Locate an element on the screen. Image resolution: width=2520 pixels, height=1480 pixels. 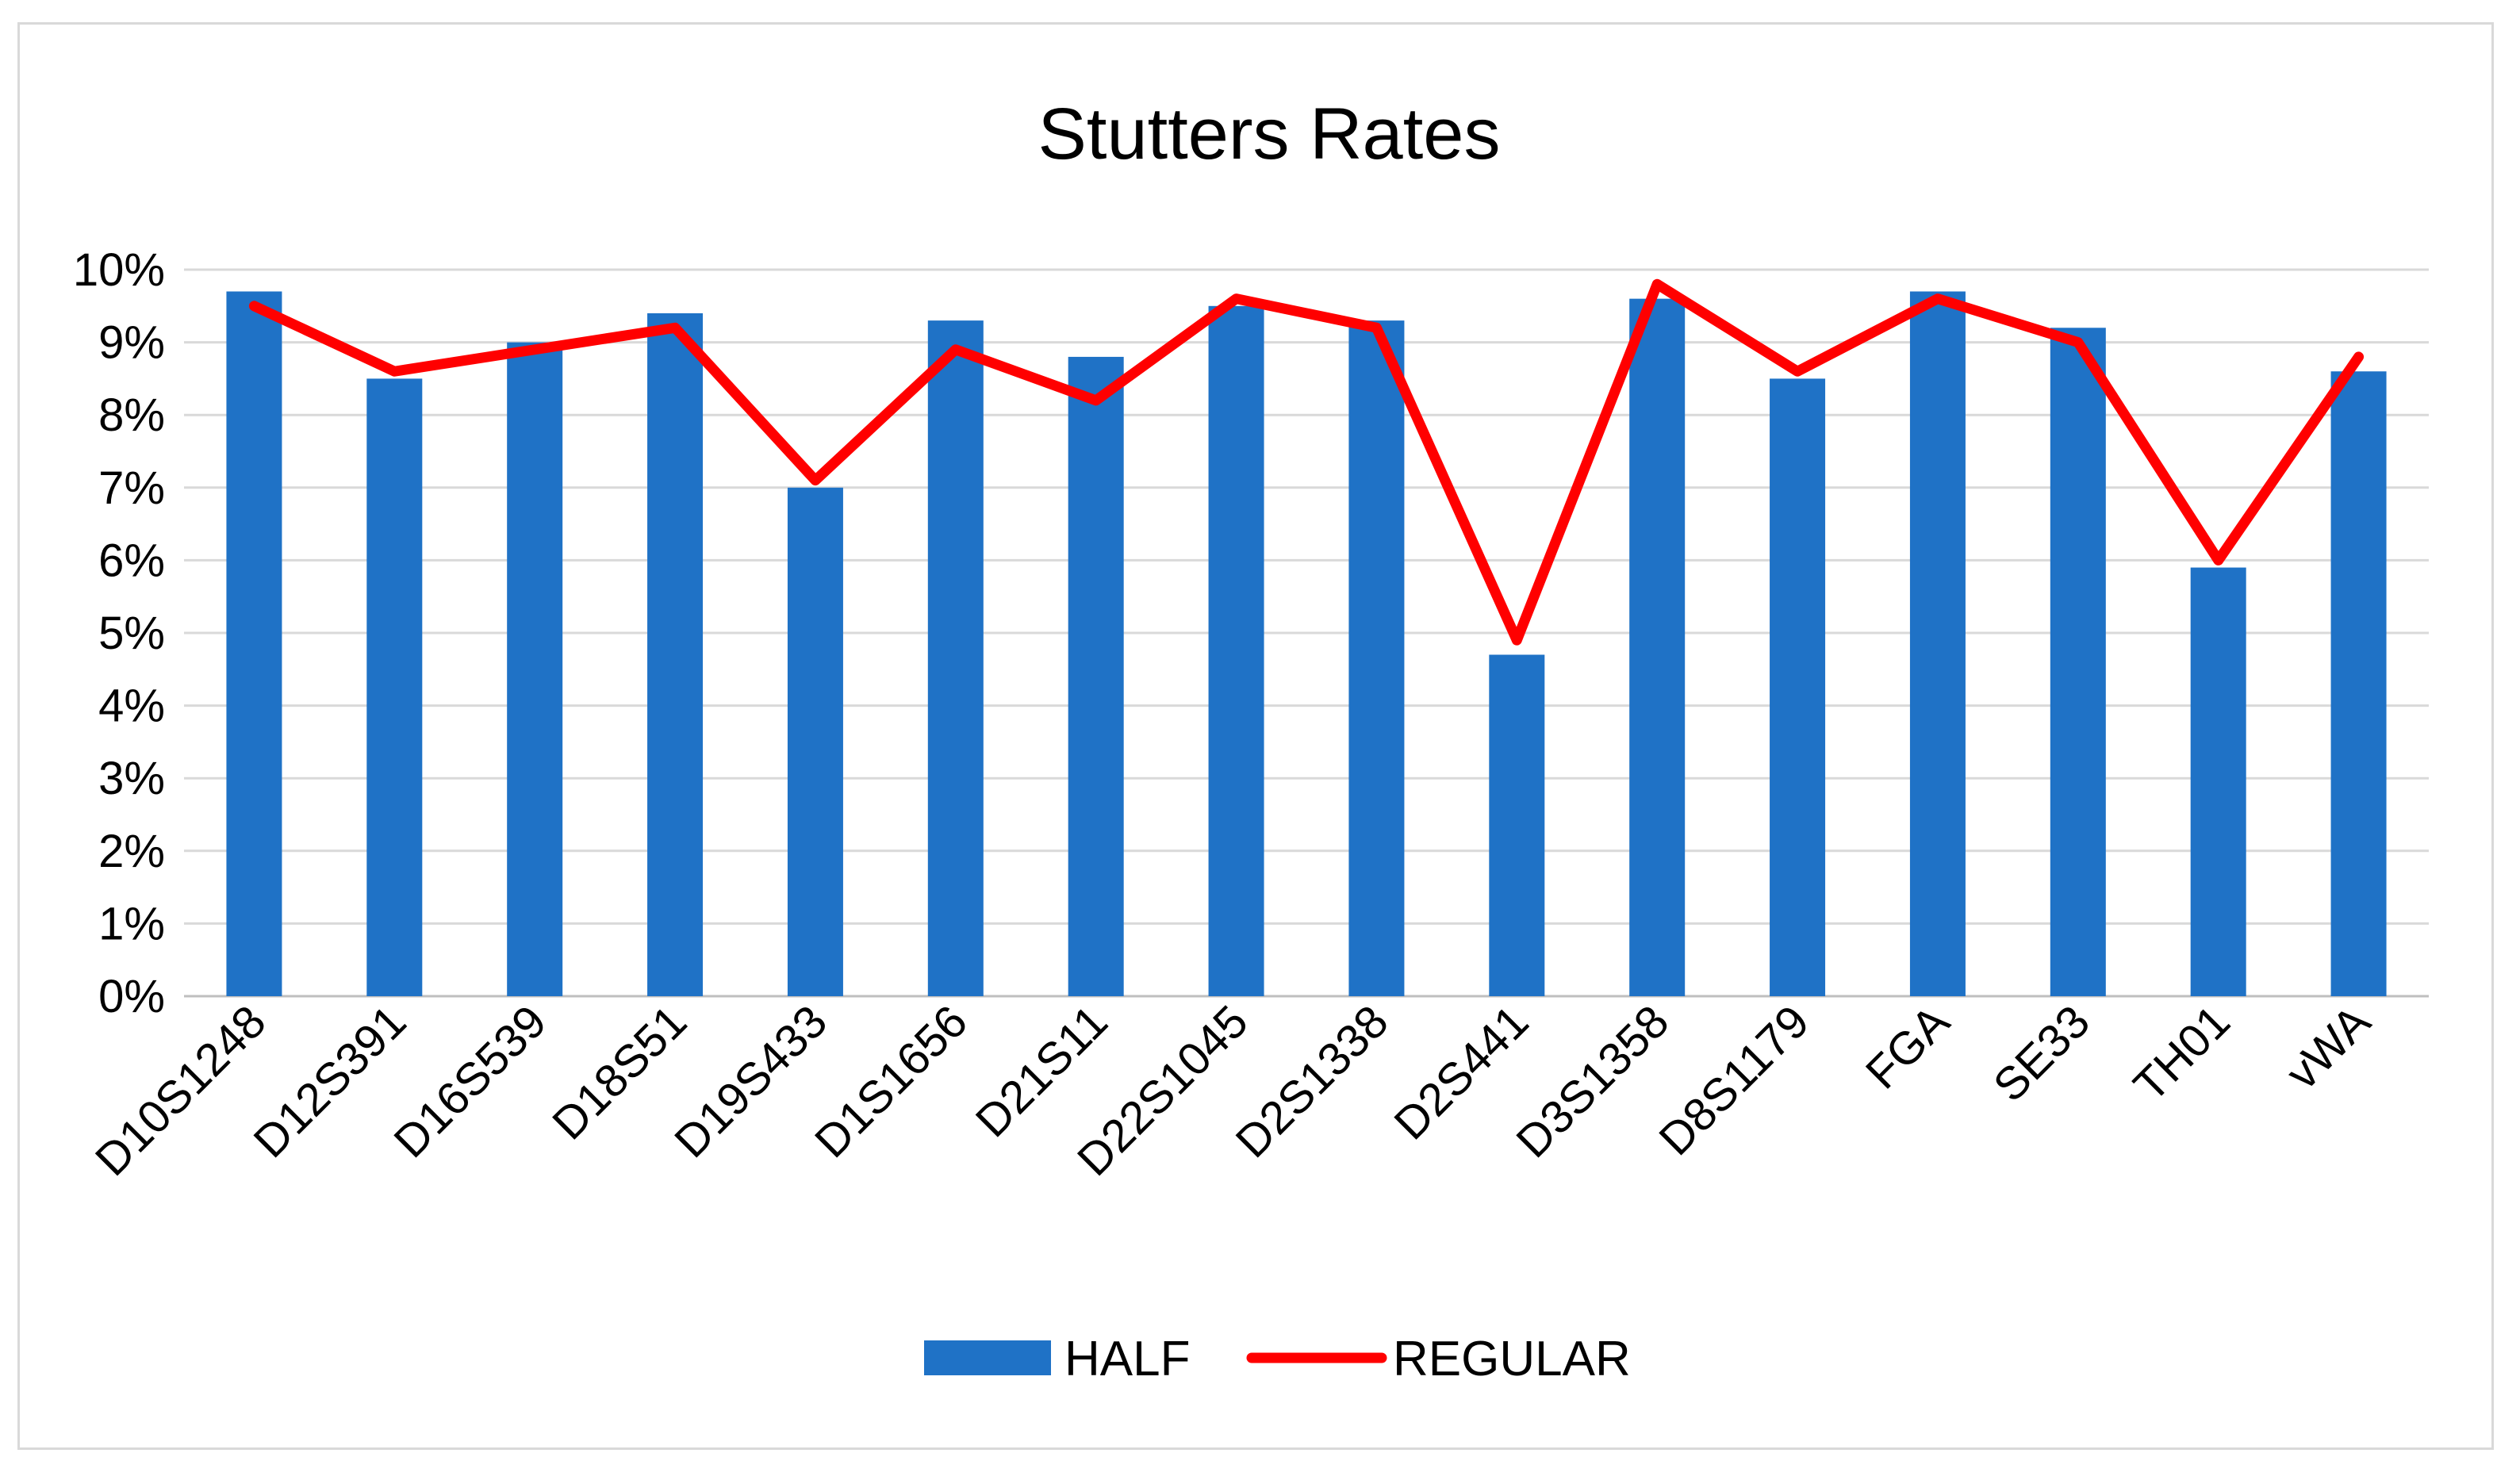
y-tick-label: 8% is located at coordinates (131, 415).